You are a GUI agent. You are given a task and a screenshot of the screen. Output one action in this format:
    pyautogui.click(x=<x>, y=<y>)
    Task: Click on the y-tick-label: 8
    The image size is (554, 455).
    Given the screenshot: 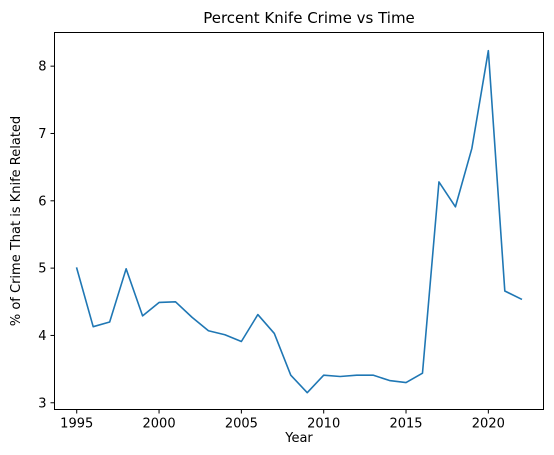 What is the action you would take?
    pyautogui.click(x=42, y=67)
    